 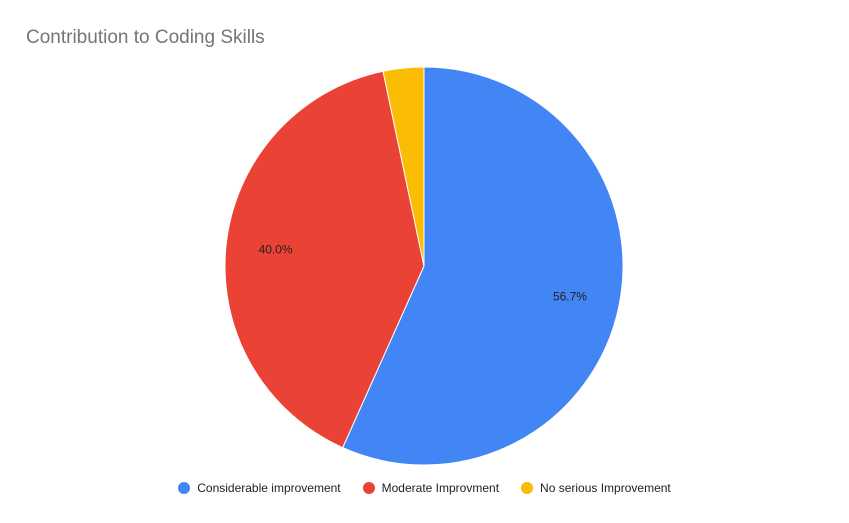 What do you see at coordinates (605, 488) in the screenshot?
I see `legend-label: No serious Improvement` at bounding box center [605, 488].